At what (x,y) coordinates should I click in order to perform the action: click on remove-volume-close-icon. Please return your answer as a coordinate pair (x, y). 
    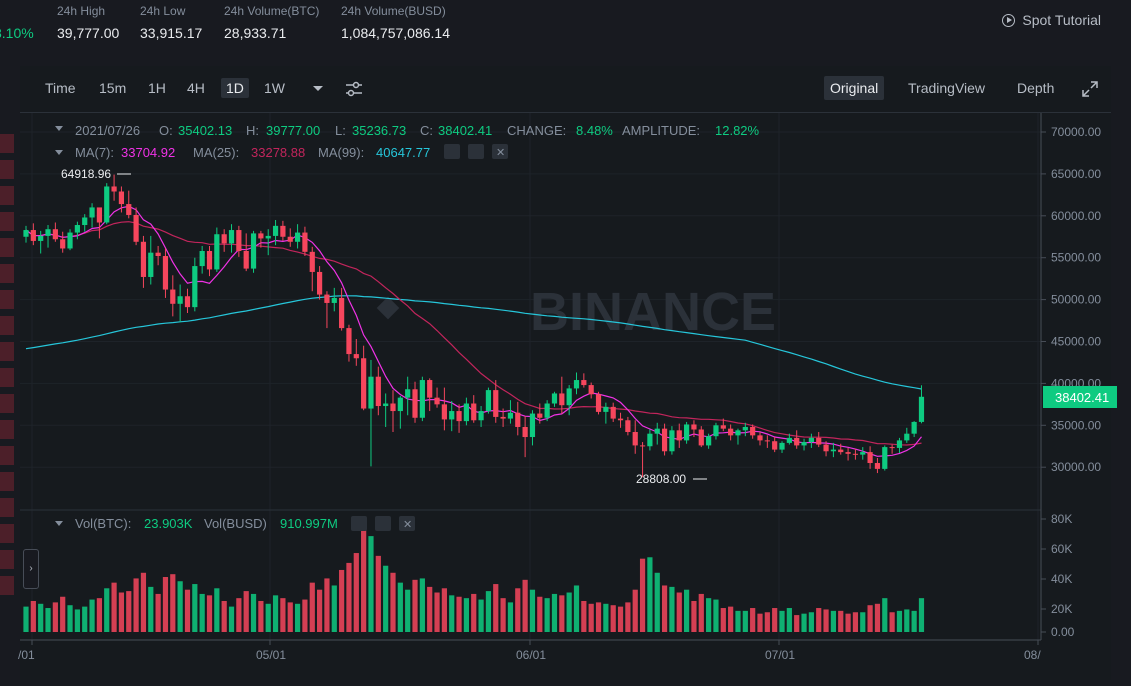
    Looking at the image, I should click on (407, 523).